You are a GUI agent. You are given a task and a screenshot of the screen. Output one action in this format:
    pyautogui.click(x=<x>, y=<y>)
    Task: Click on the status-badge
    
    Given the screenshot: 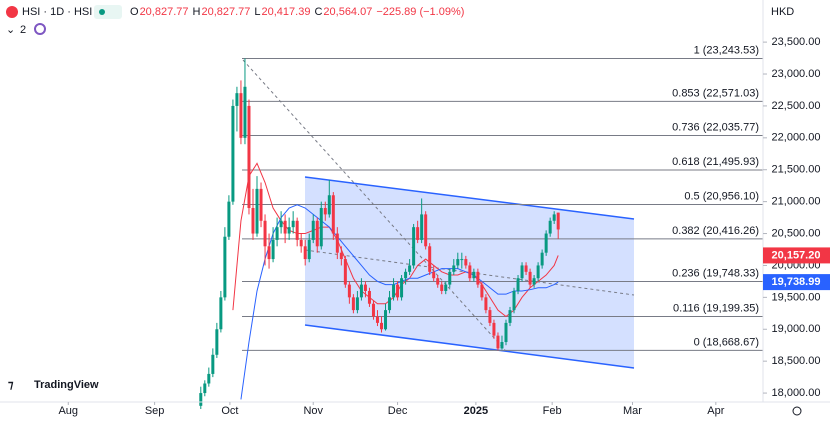 What is the action you would take?
    pyautogui.click(x=108, y=12)
    